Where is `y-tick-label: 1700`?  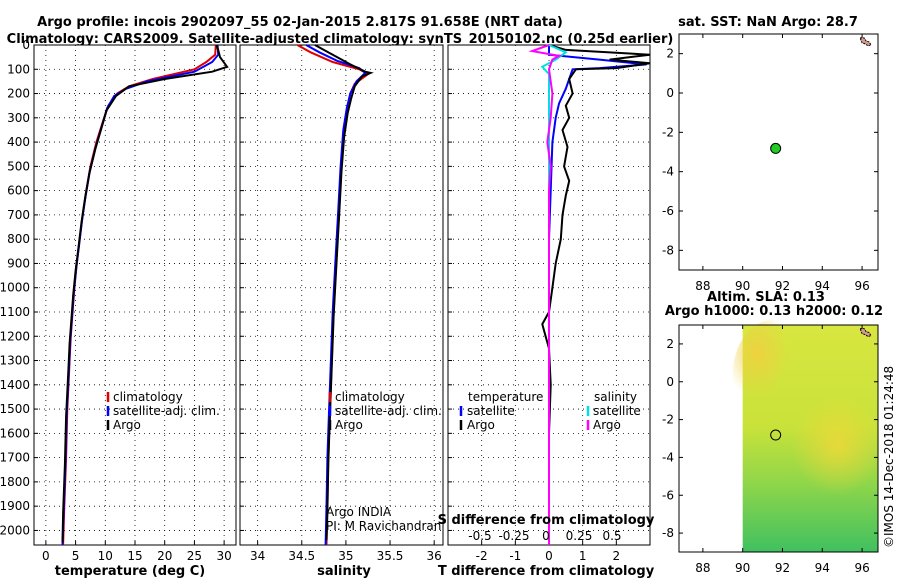 y-tick-label: 1700 is located at coordinates (15, 458).